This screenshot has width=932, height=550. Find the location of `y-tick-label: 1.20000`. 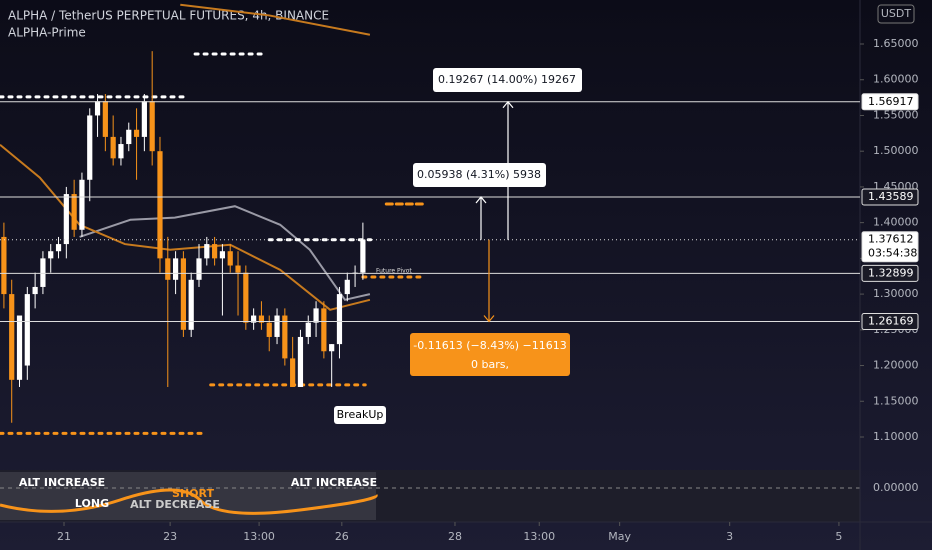

y-tick-label: 1.20000 is located at coordinates (896, 365).